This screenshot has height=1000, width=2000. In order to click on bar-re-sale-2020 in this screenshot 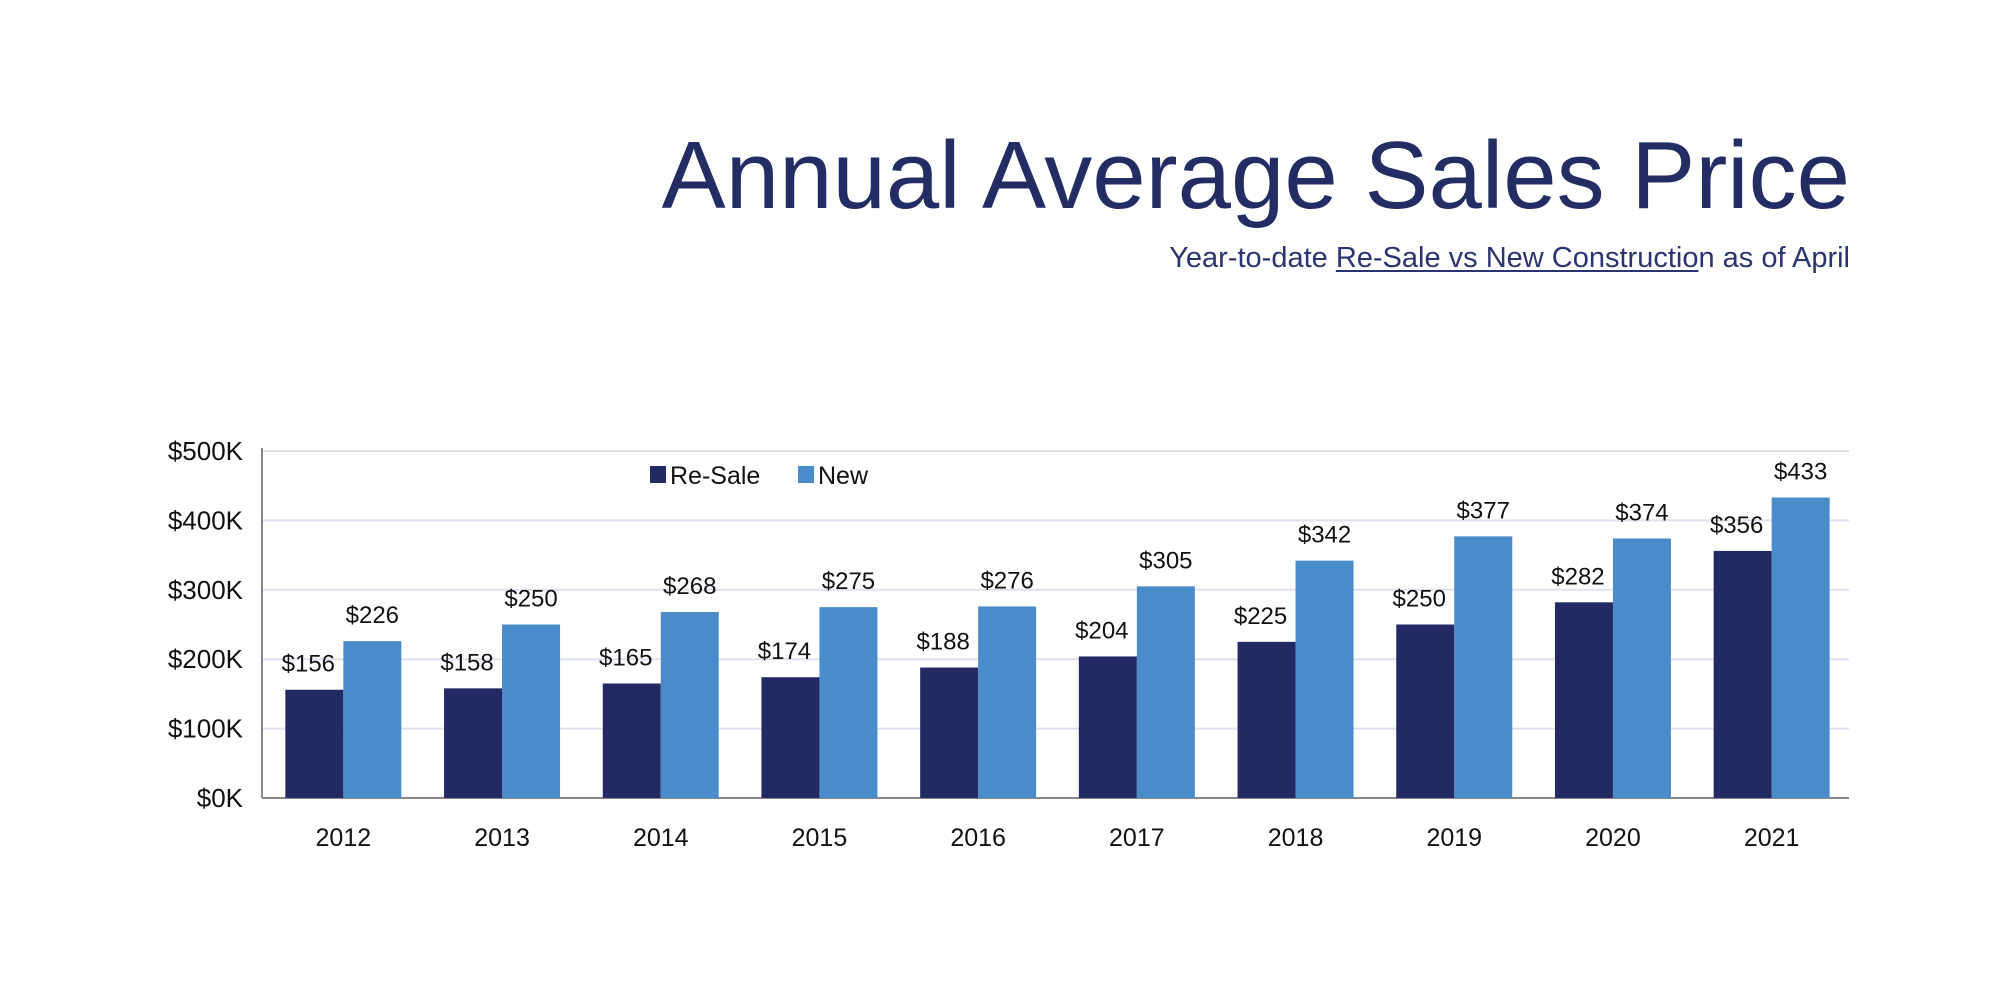, I will do `click(1583, 700)`.